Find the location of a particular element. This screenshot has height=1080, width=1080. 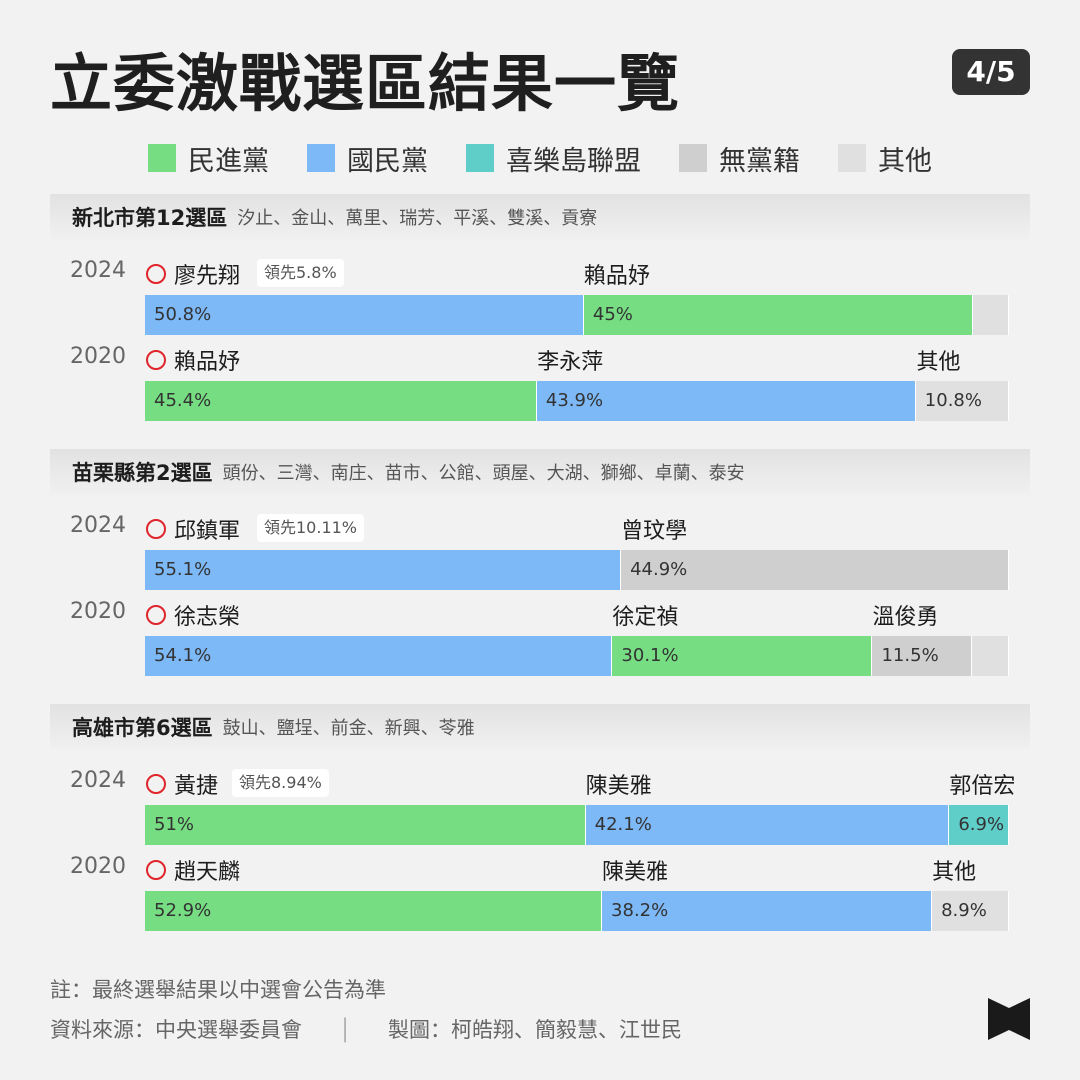

legend-label: 民進黨 is located at coordinates (228, 161).